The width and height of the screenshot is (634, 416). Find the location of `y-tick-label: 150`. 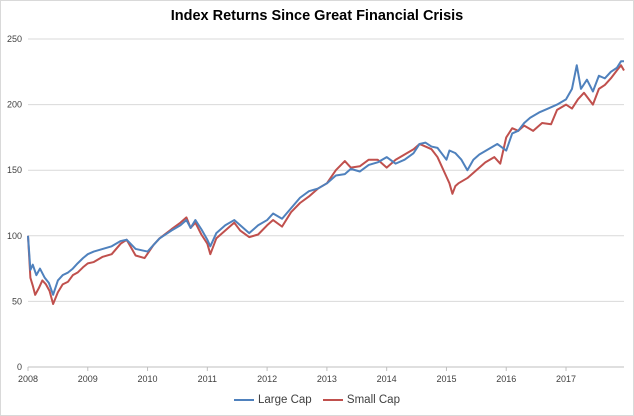

y-tick-label: 150 is located at coordinates (14, 170).